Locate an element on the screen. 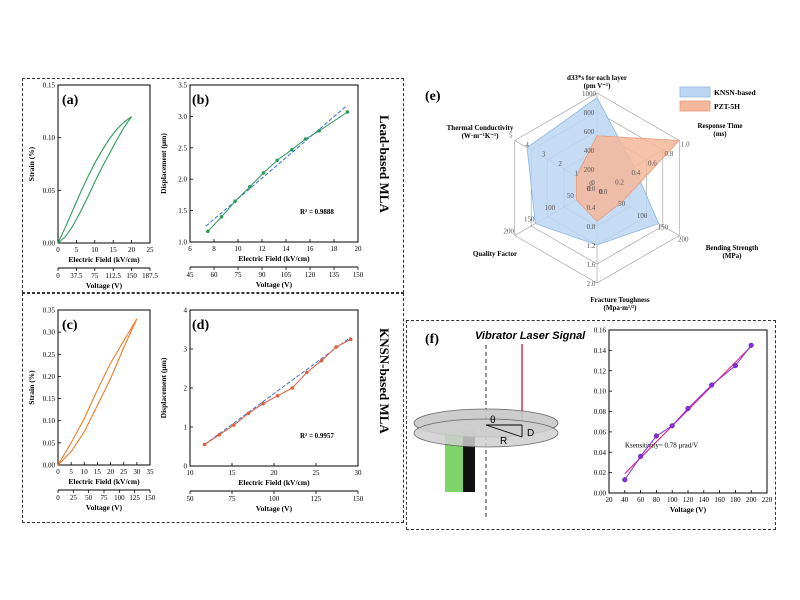 Image resolution: width=800 pixels, height=600 pixels. radar-tick-label: 0 is located at coordinates (593, 183).